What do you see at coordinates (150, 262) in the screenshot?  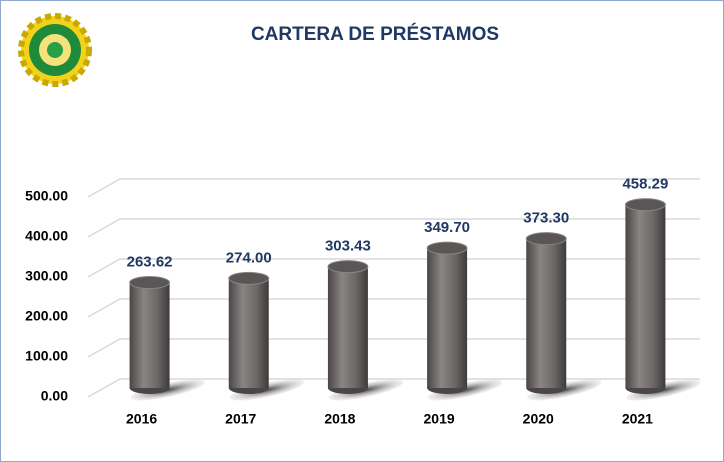 I see `data-label: 263.62` at bounding box center [150, 262].